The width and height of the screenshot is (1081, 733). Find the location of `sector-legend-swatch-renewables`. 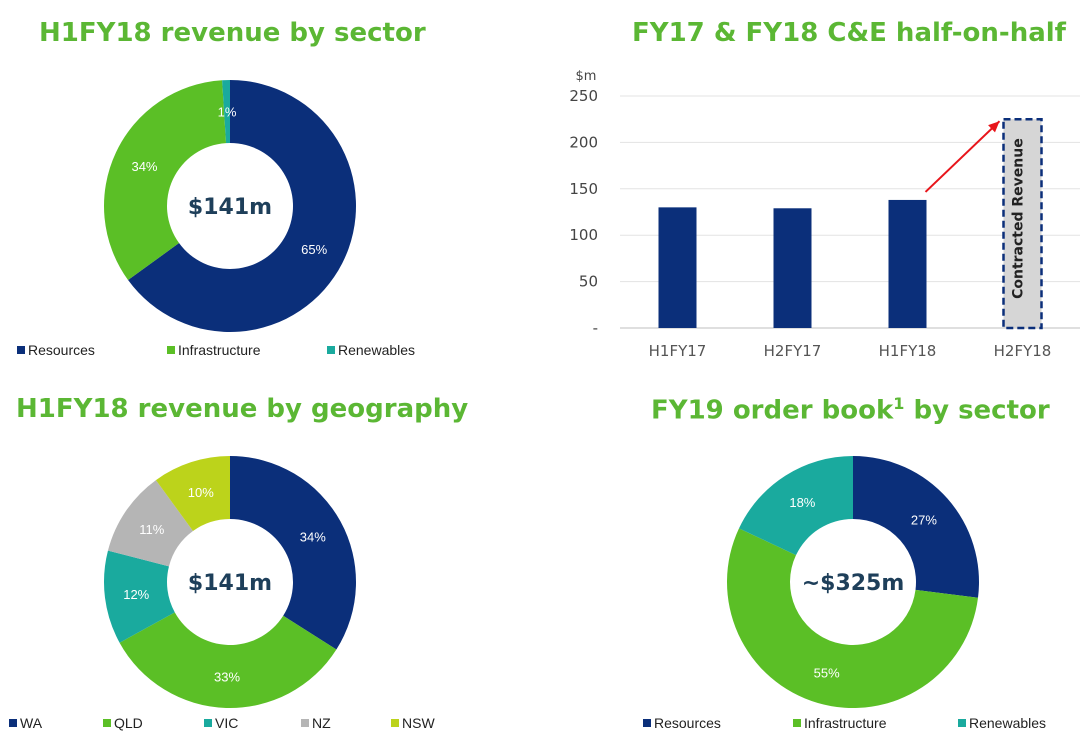

sector-legend-swatch-renewables is located at coordinates (331, 350).